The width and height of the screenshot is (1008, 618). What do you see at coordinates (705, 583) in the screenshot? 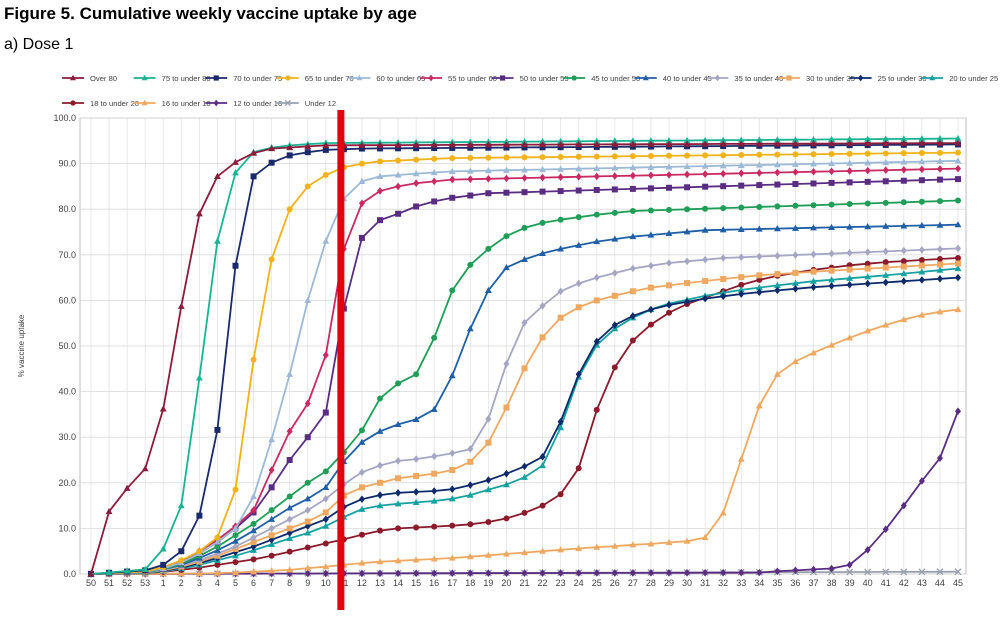
I see `x-tick-label: 31` at bounding box center [705, 583].